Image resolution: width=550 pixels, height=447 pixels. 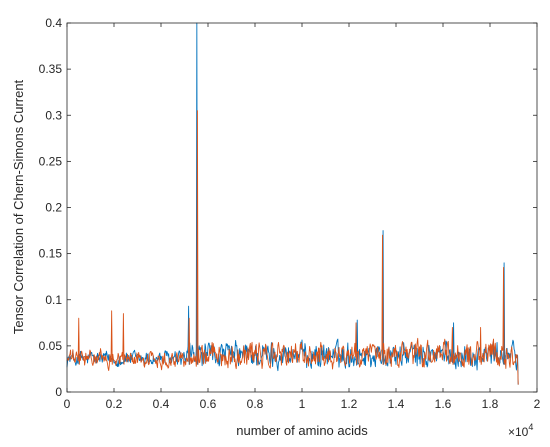 I want to click on x-axis-exponent: ×10⁴, so click(x=520, y=430).